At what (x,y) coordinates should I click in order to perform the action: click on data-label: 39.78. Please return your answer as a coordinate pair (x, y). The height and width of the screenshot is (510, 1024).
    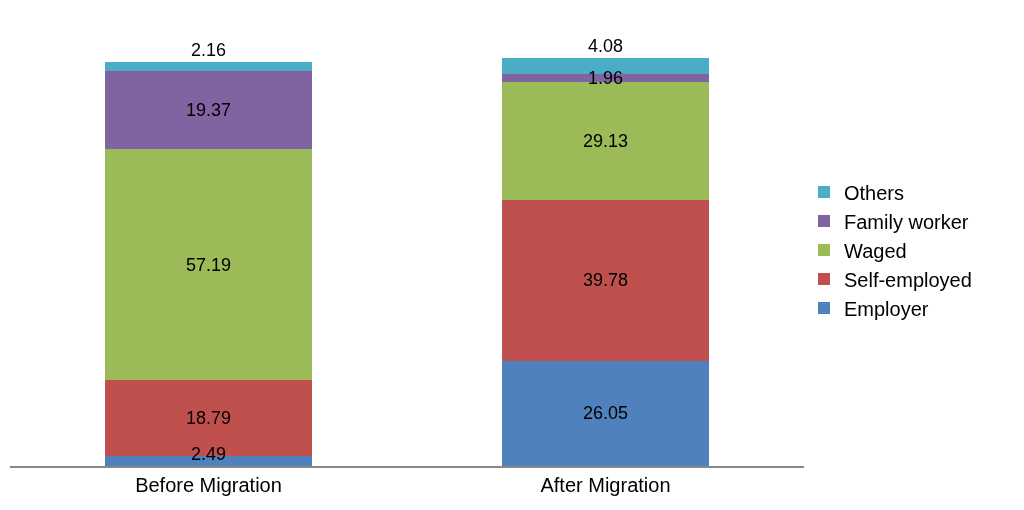
    Looking at the image, I should click on (606, 280).